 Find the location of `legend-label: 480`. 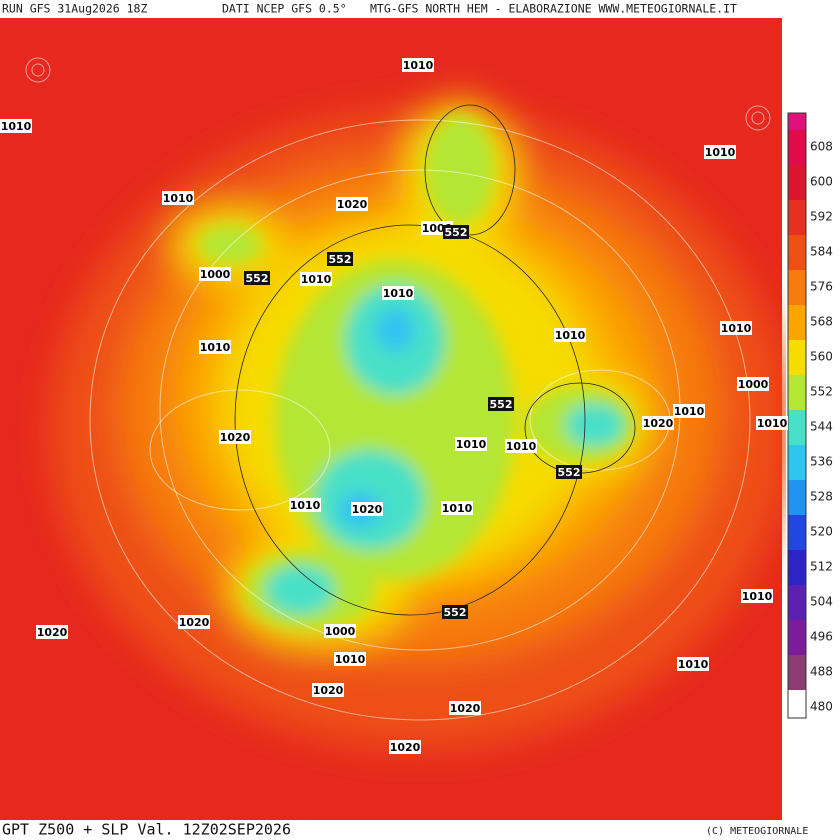

legend-label: 480 is located at coordinates (821, 707).